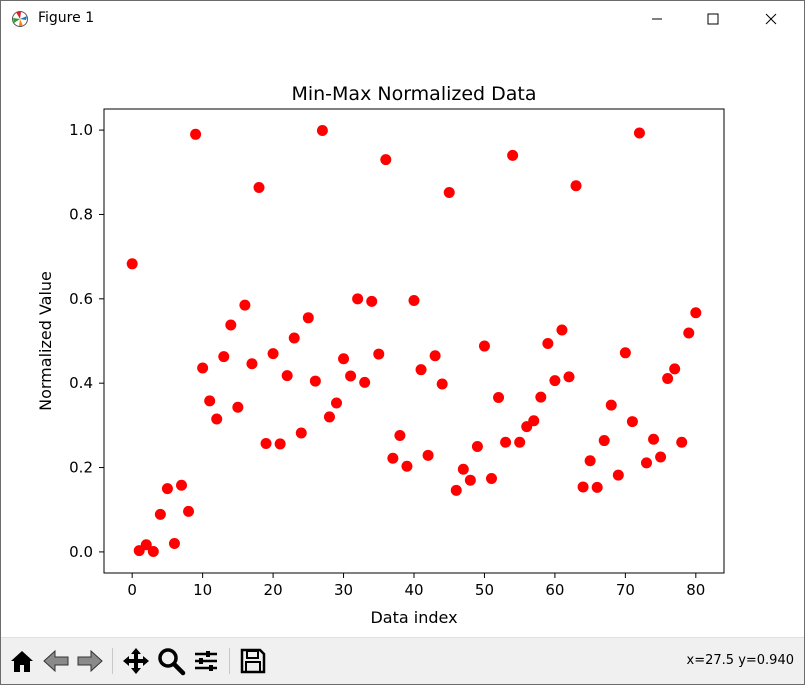  I want to click on save-button, so click(253, 661).